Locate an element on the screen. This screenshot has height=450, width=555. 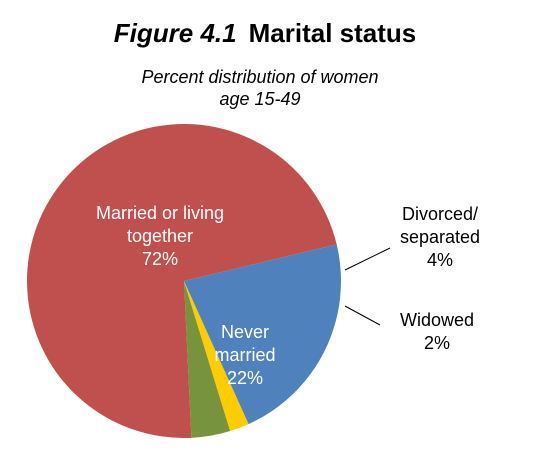
leader-line-divorced is located at coordinates (367, 259).